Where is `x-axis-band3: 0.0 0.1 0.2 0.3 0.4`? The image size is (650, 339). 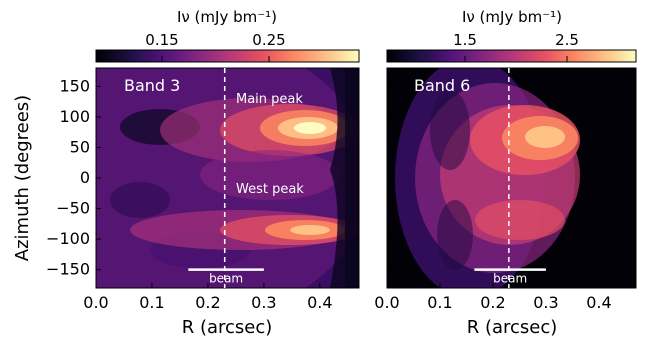
x-axis-band3: 0.0 0.1 0.2 0.3 0.4 is located at coordinates (208, 297).